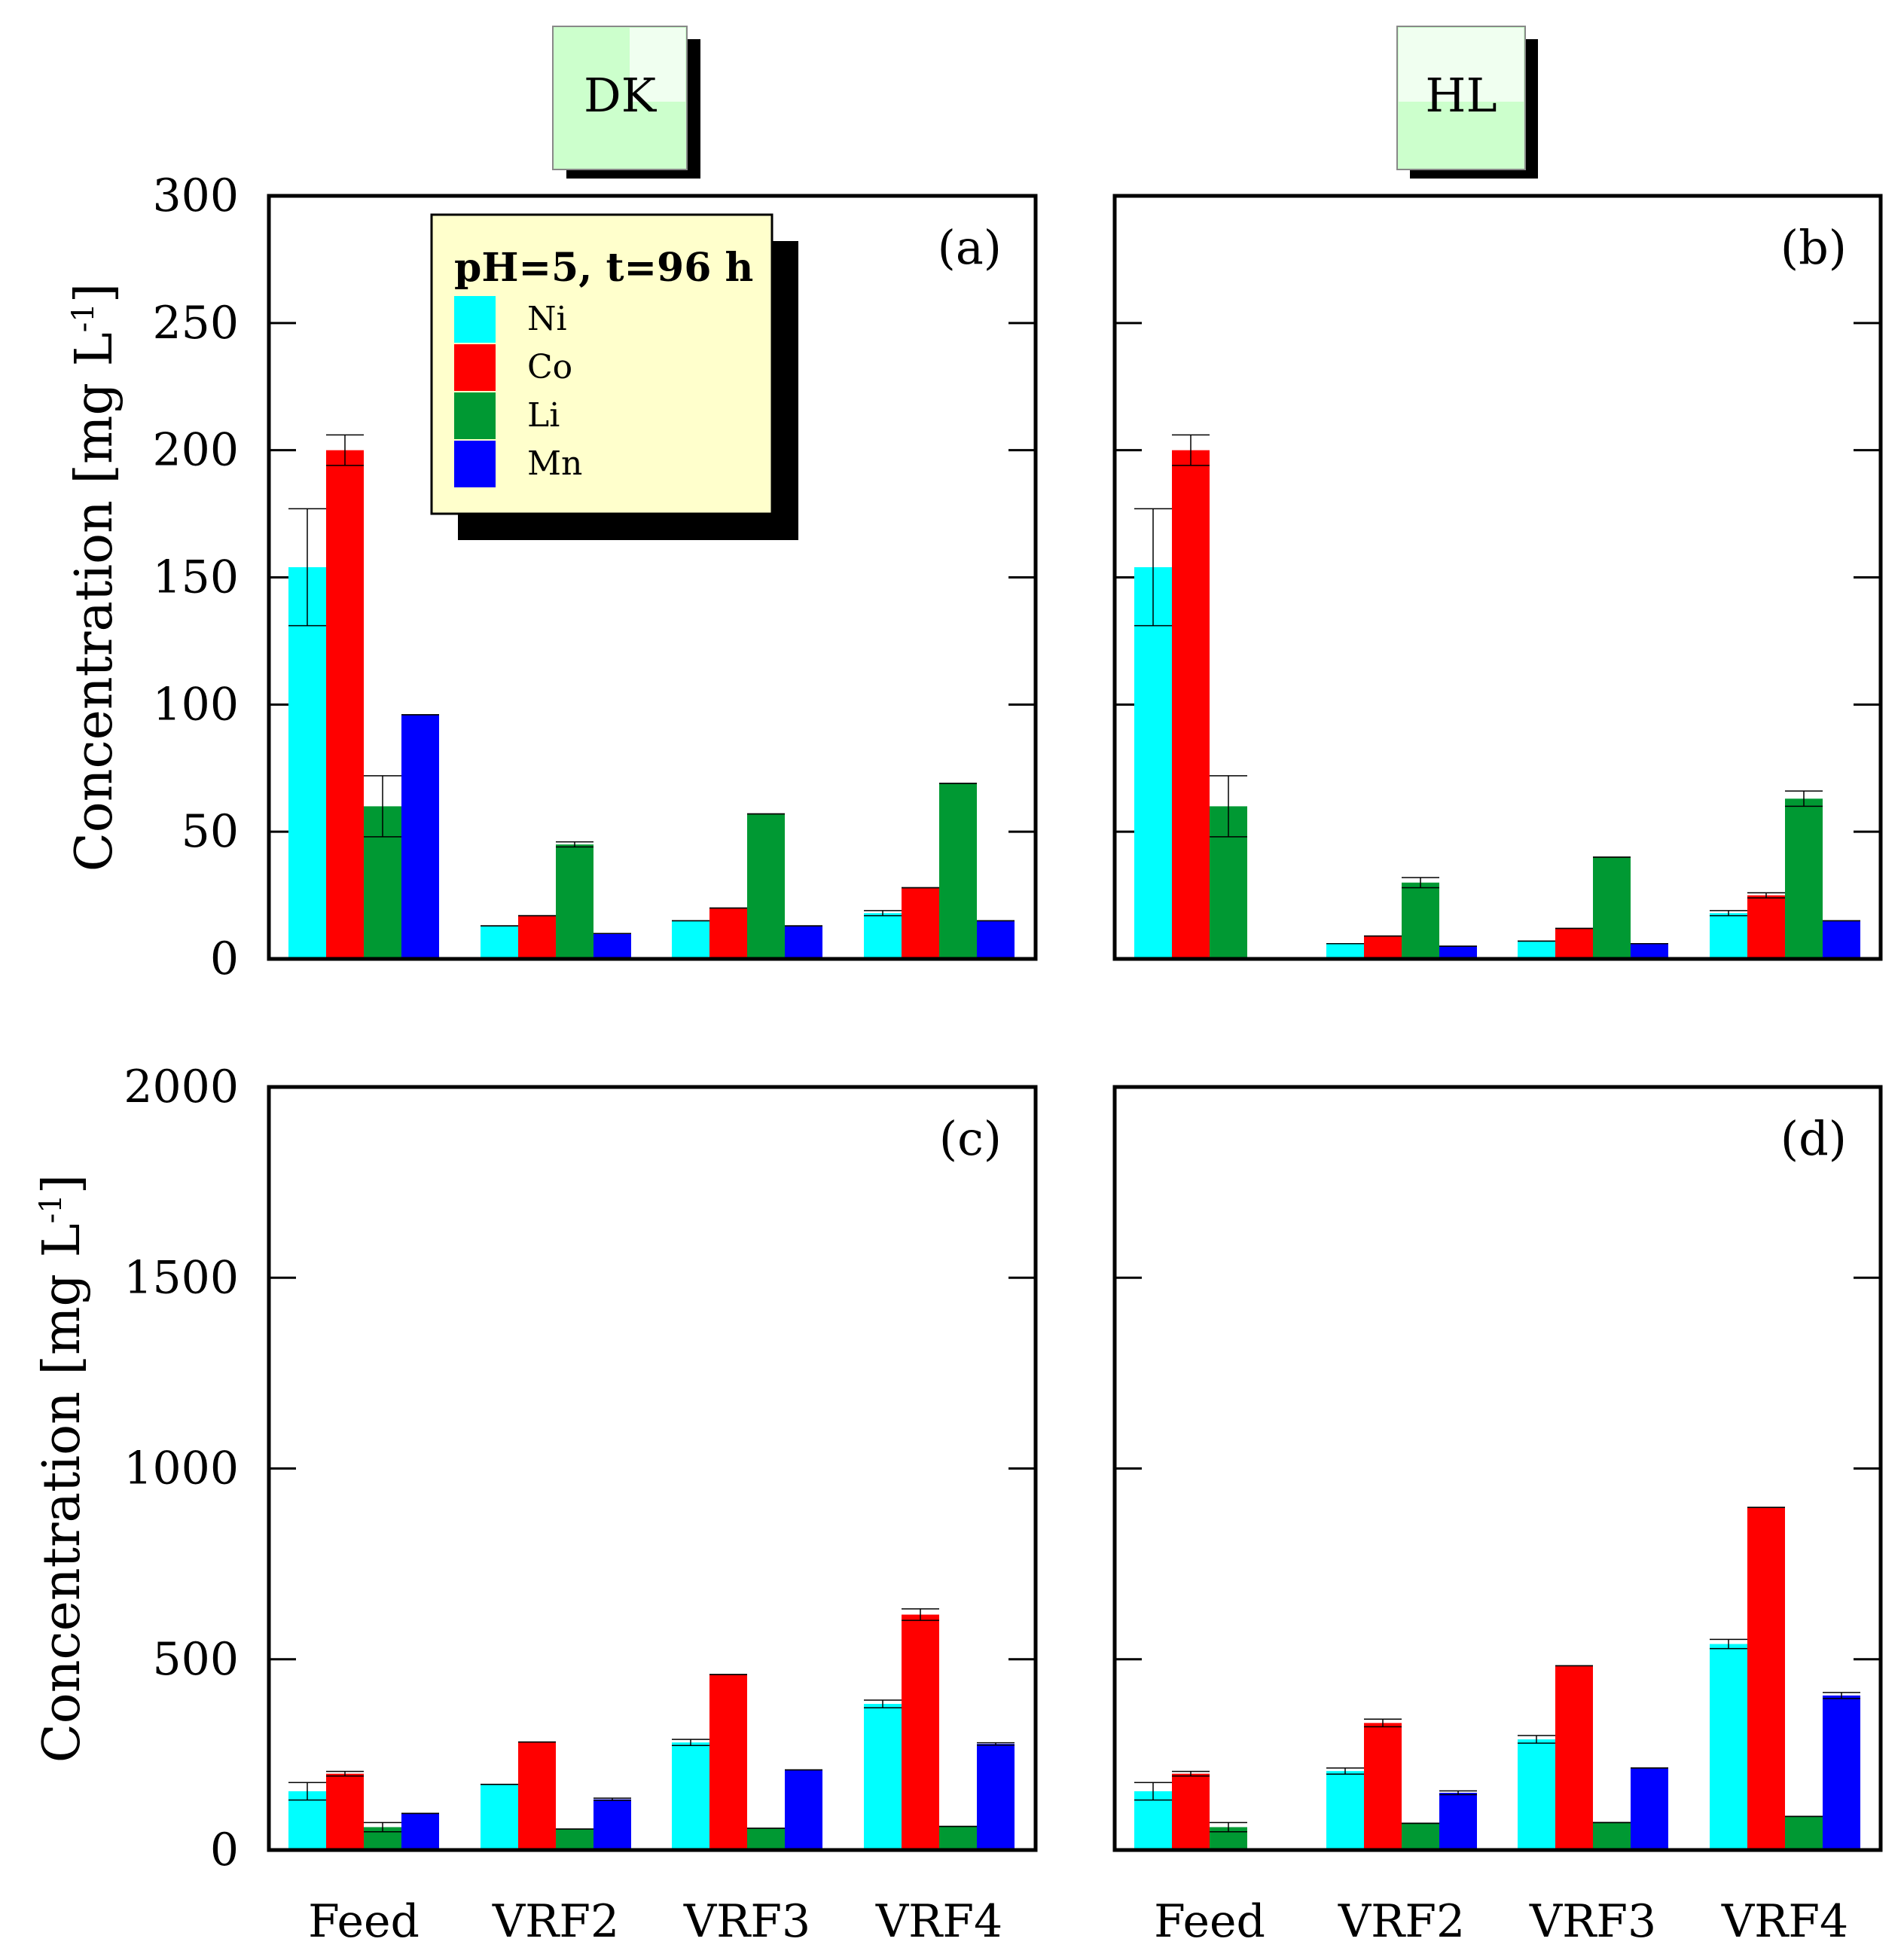 Image resolution: width=1904 pixels, height=1960 pixels. What do you see at coordinates (181, 1087) in the screenshot?
I see `ytick-label: 2000` at bounding box center [181, 1087].